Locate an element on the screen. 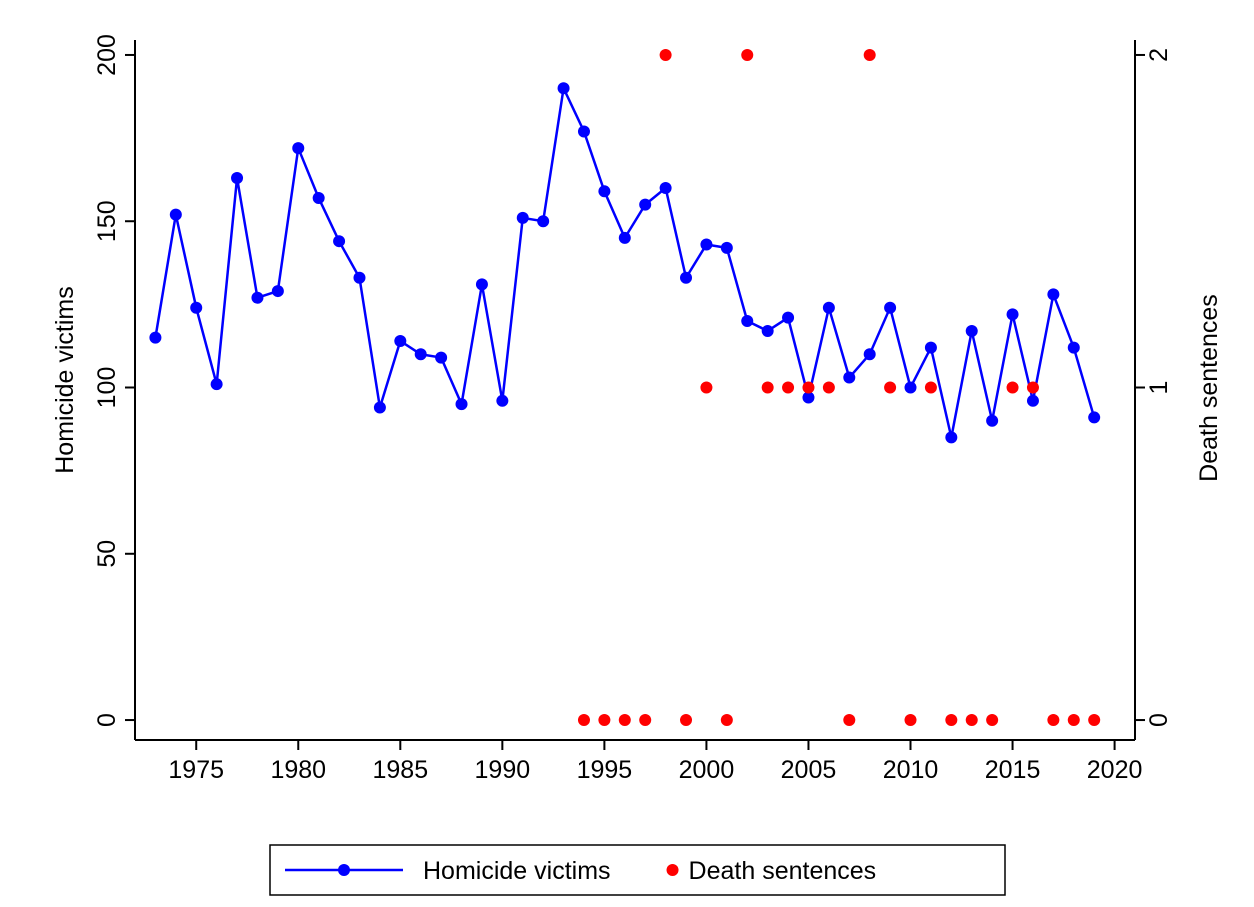 The image size is (1254, 907). x-tick-label: 2010 is located at coordinates (911, 770).